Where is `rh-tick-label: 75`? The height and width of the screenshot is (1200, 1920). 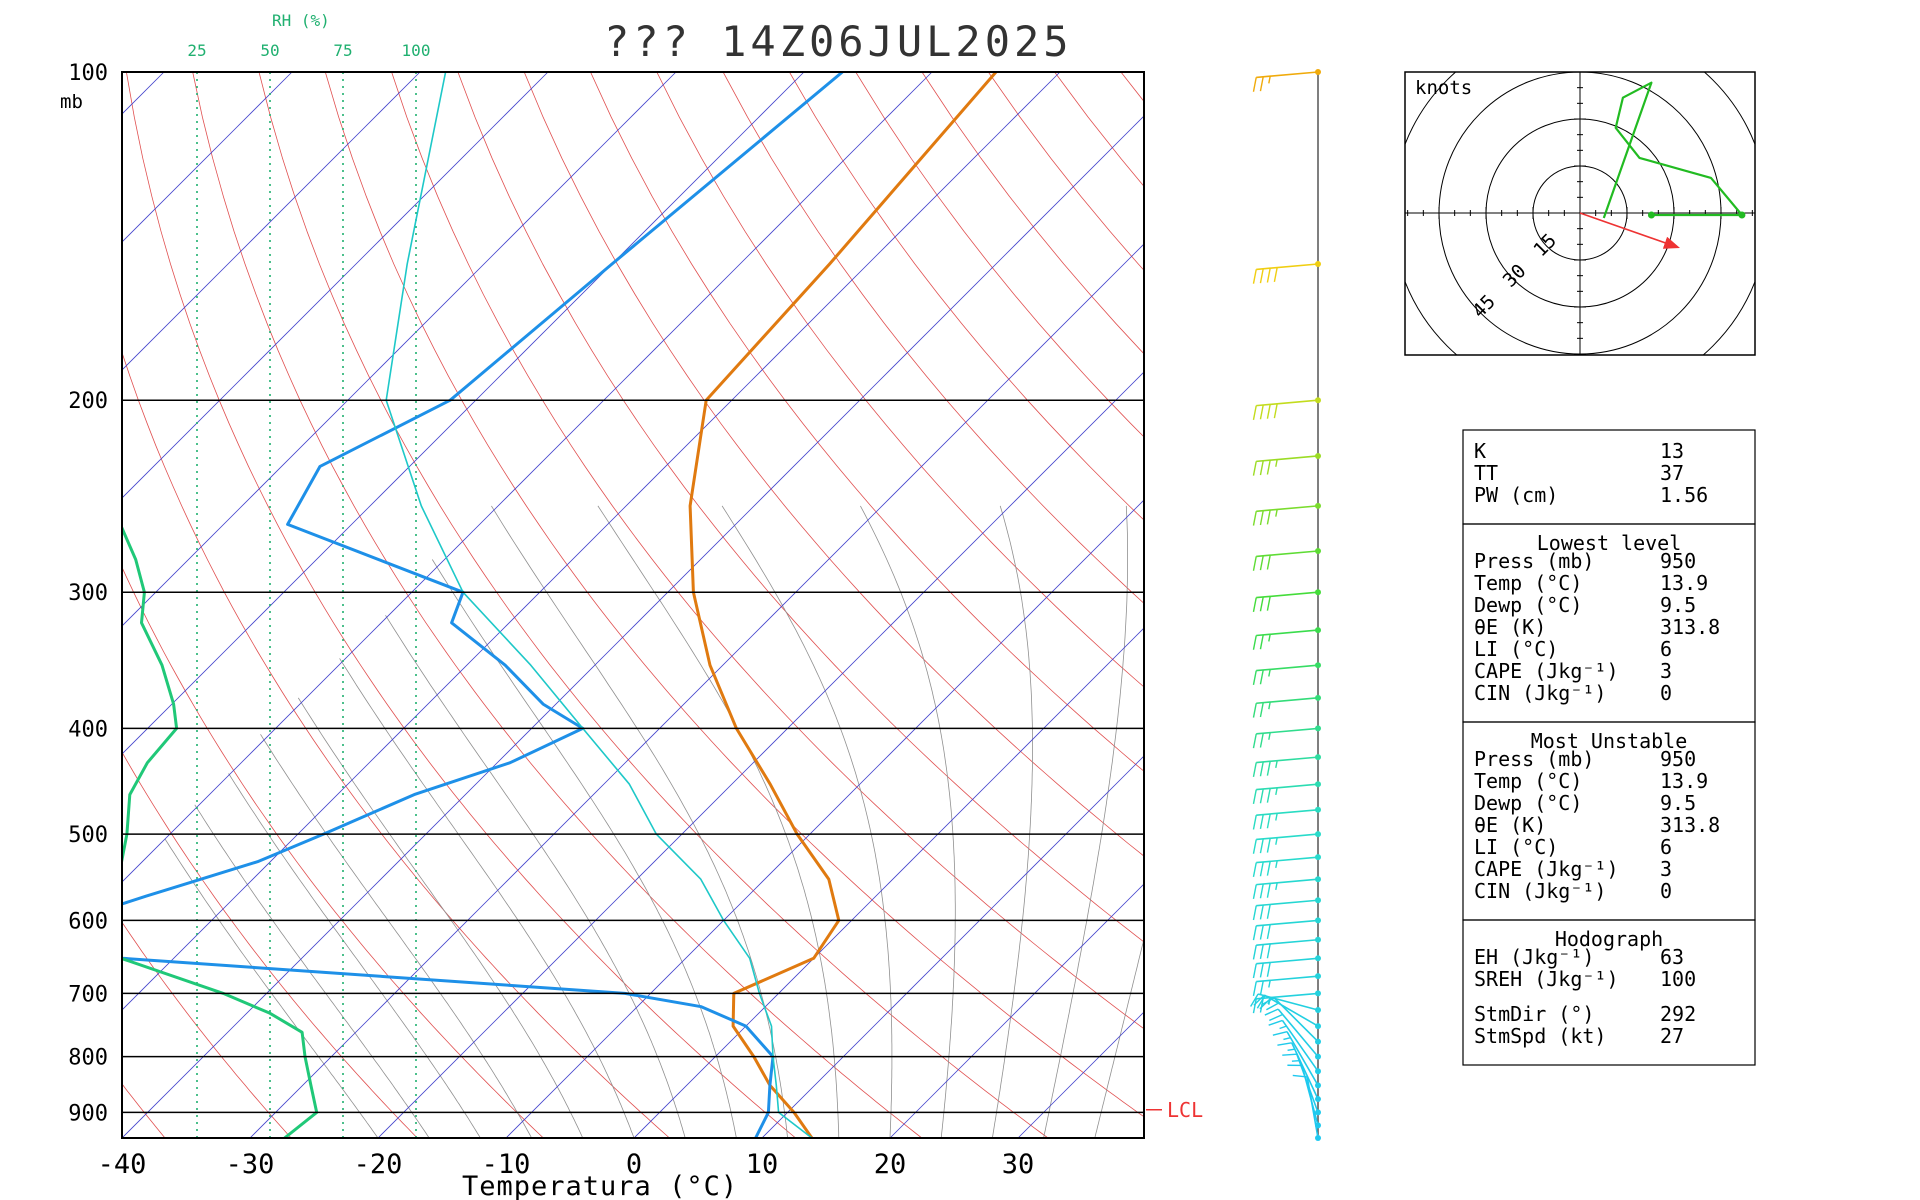
rh-tick-label: 75 is located at coordinates (342, 50).